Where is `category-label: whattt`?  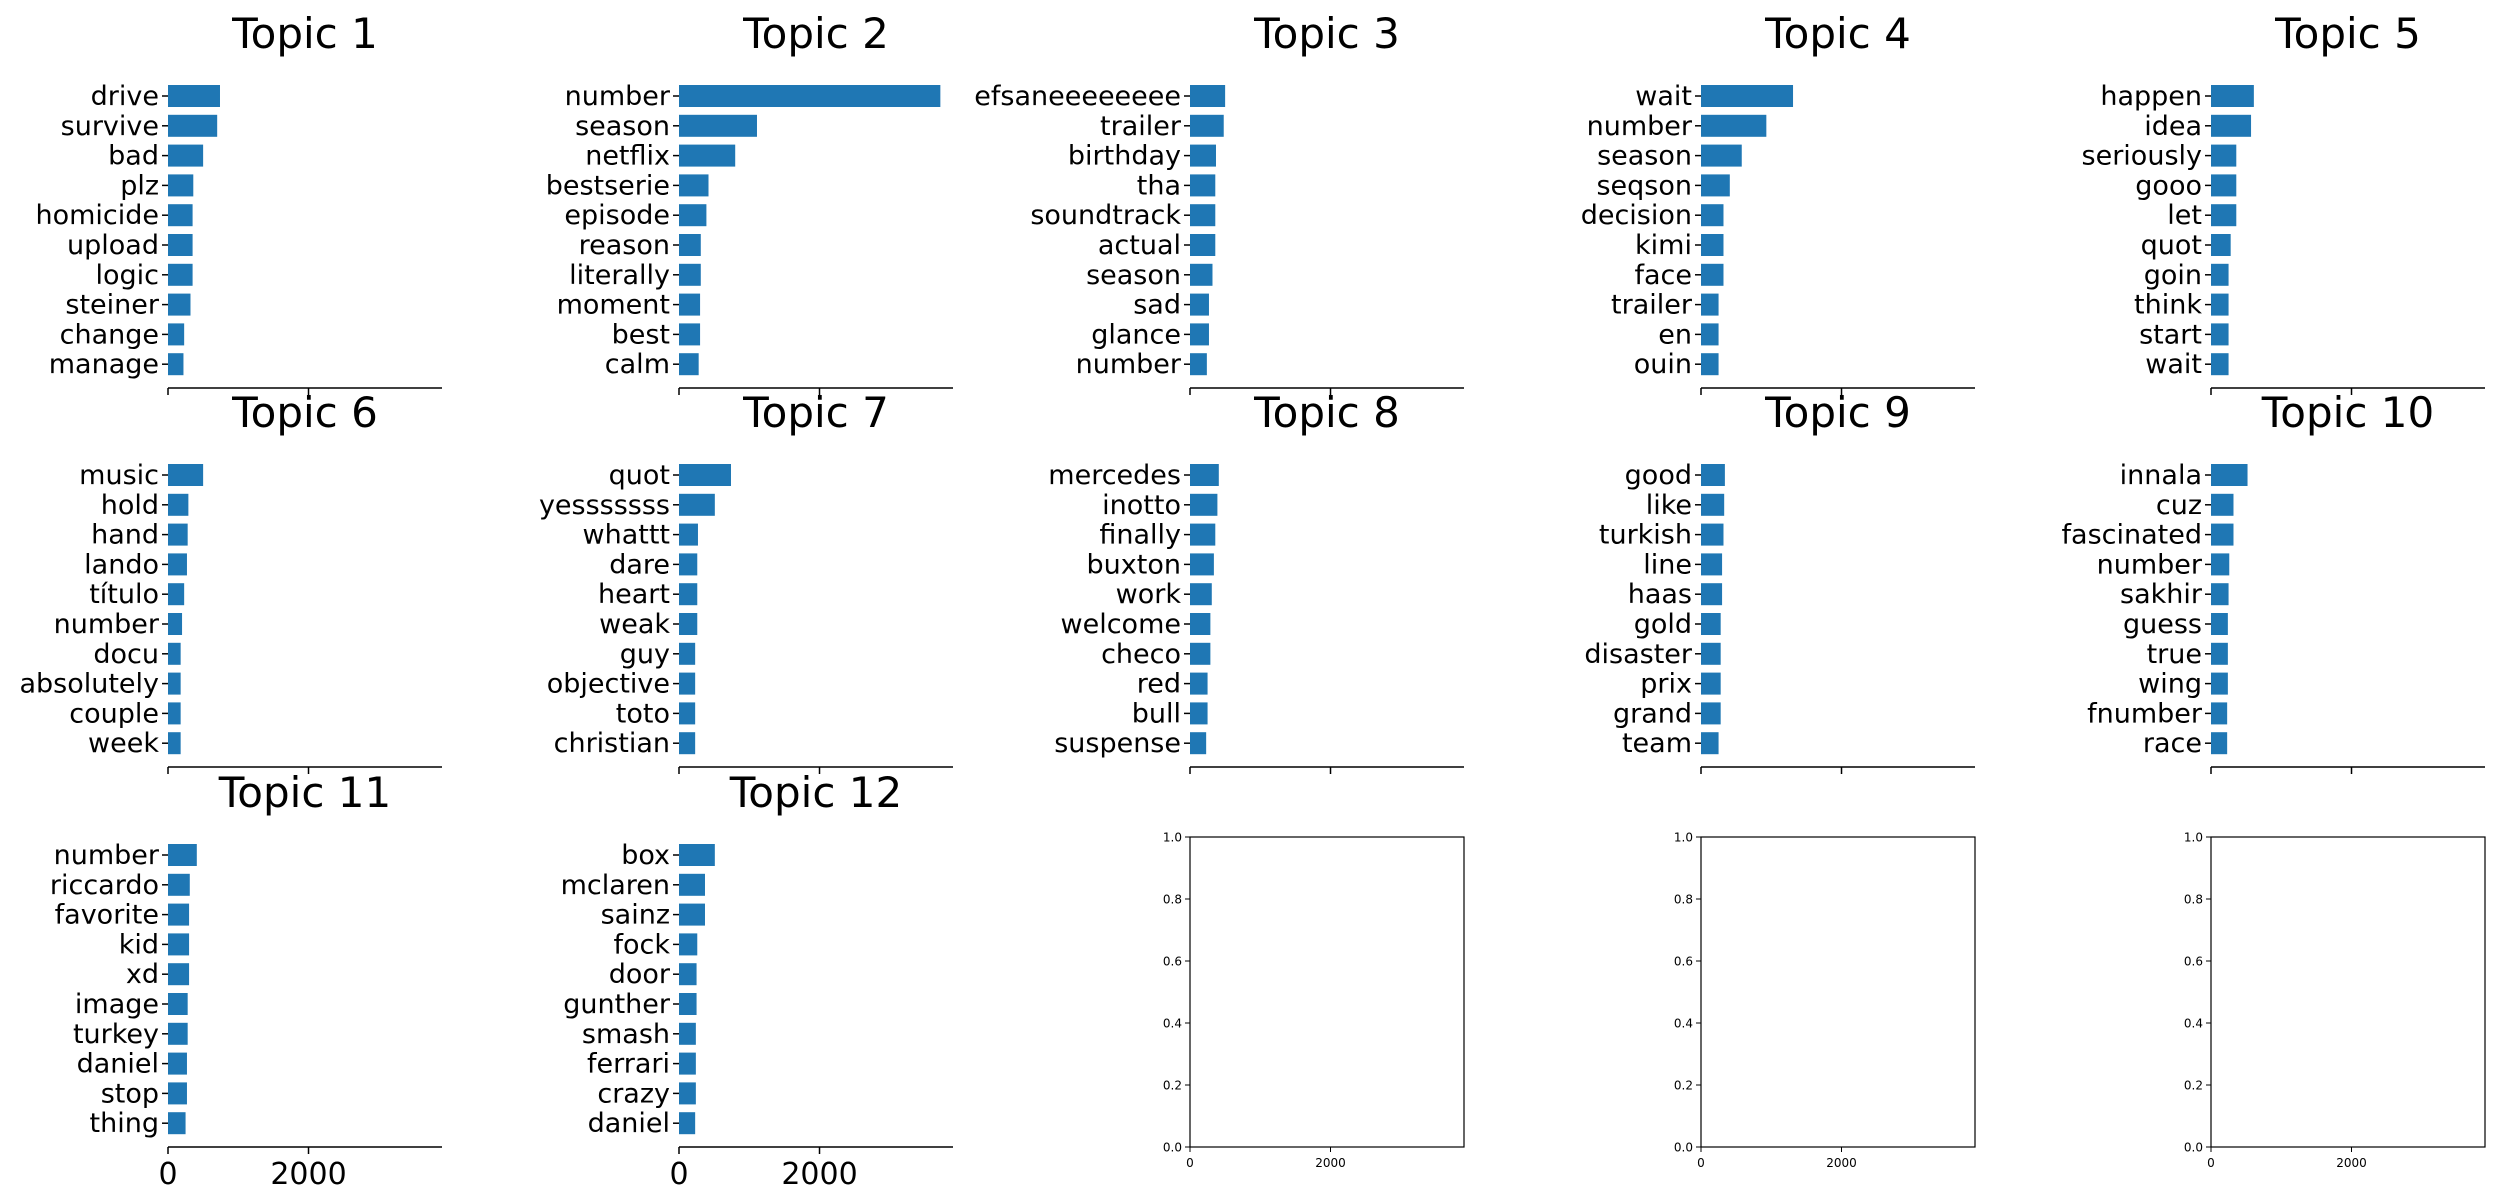
category-label: whattt is located at coordinates (627, 535).